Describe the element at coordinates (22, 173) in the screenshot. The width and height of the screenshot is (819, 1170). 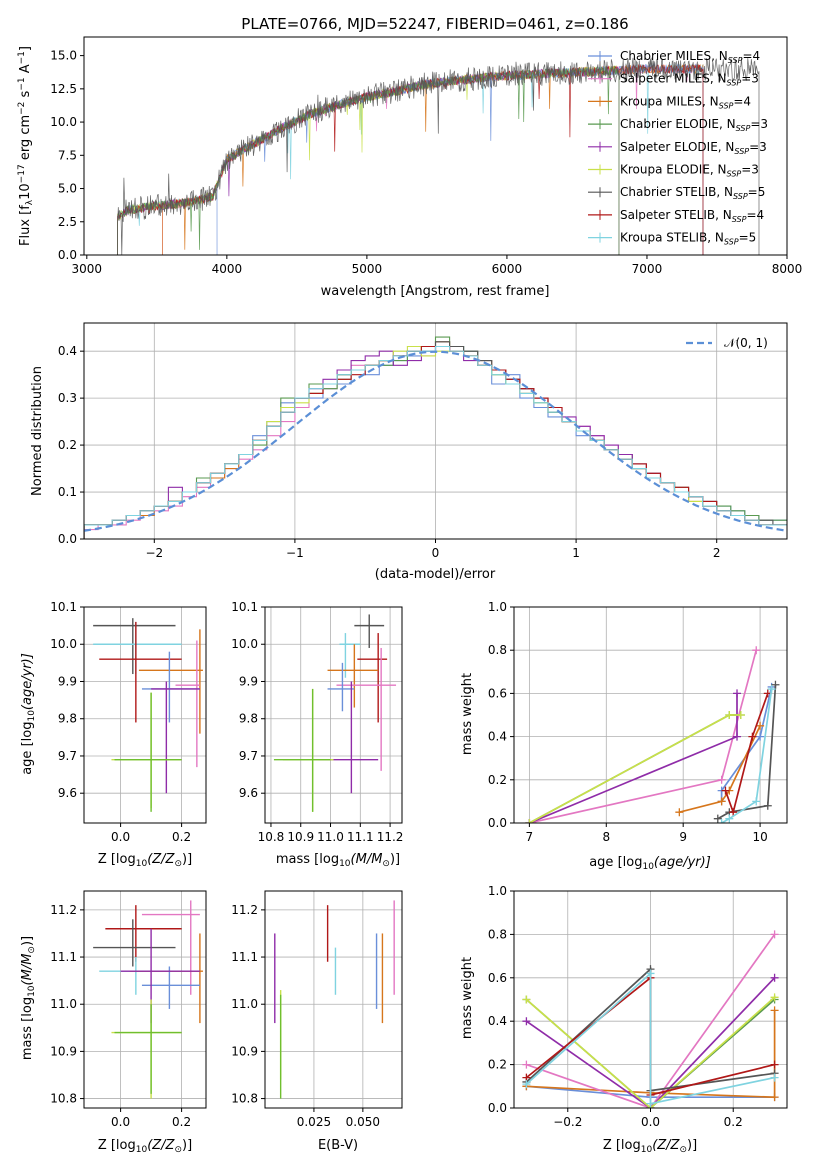
I see `ylabel-part: −17` at that location.